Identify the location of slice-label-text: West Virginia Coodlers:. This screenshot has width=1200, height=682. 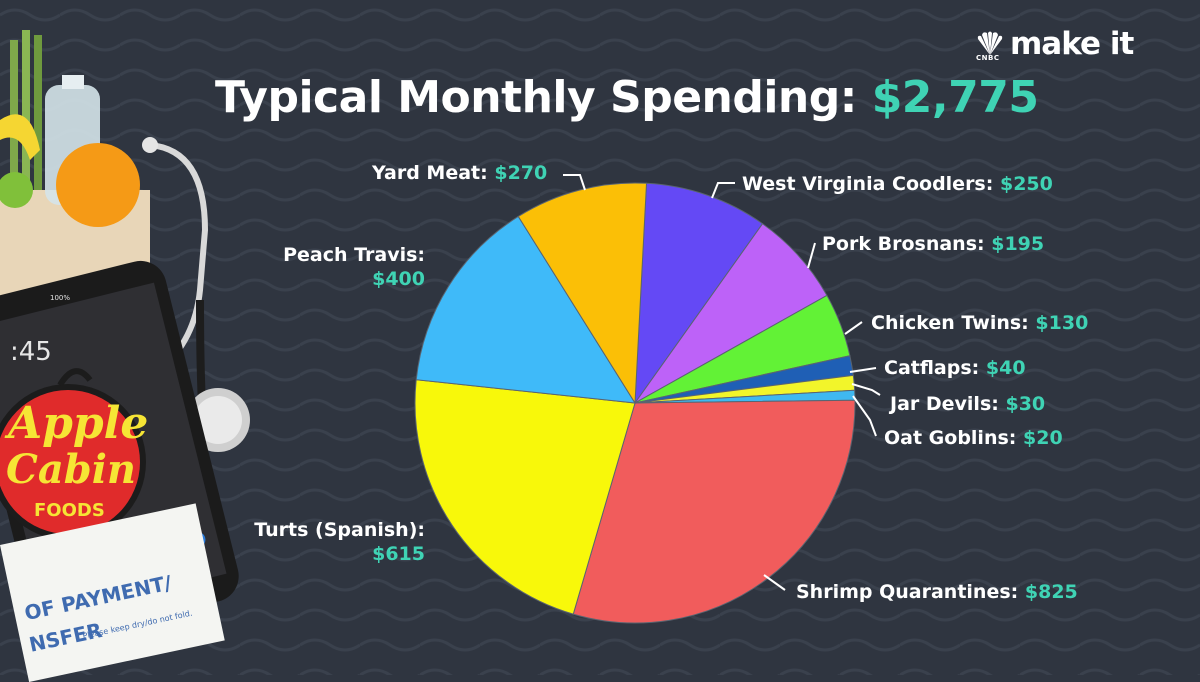
(868, 184).